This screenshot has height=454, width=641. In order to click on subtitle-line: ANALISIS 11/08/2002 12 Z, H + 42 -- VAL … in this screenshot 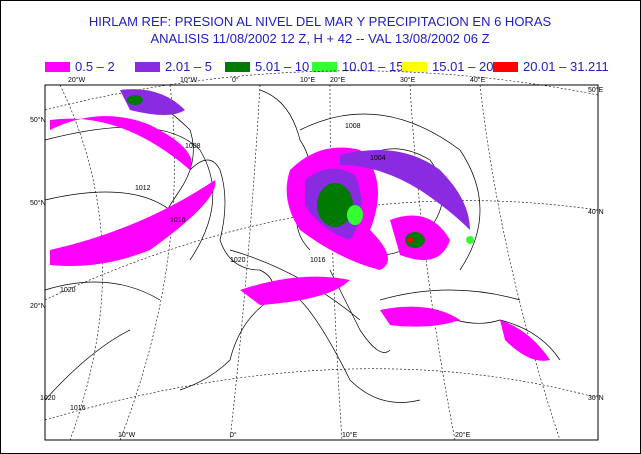, I will do `click(319, 38)`.